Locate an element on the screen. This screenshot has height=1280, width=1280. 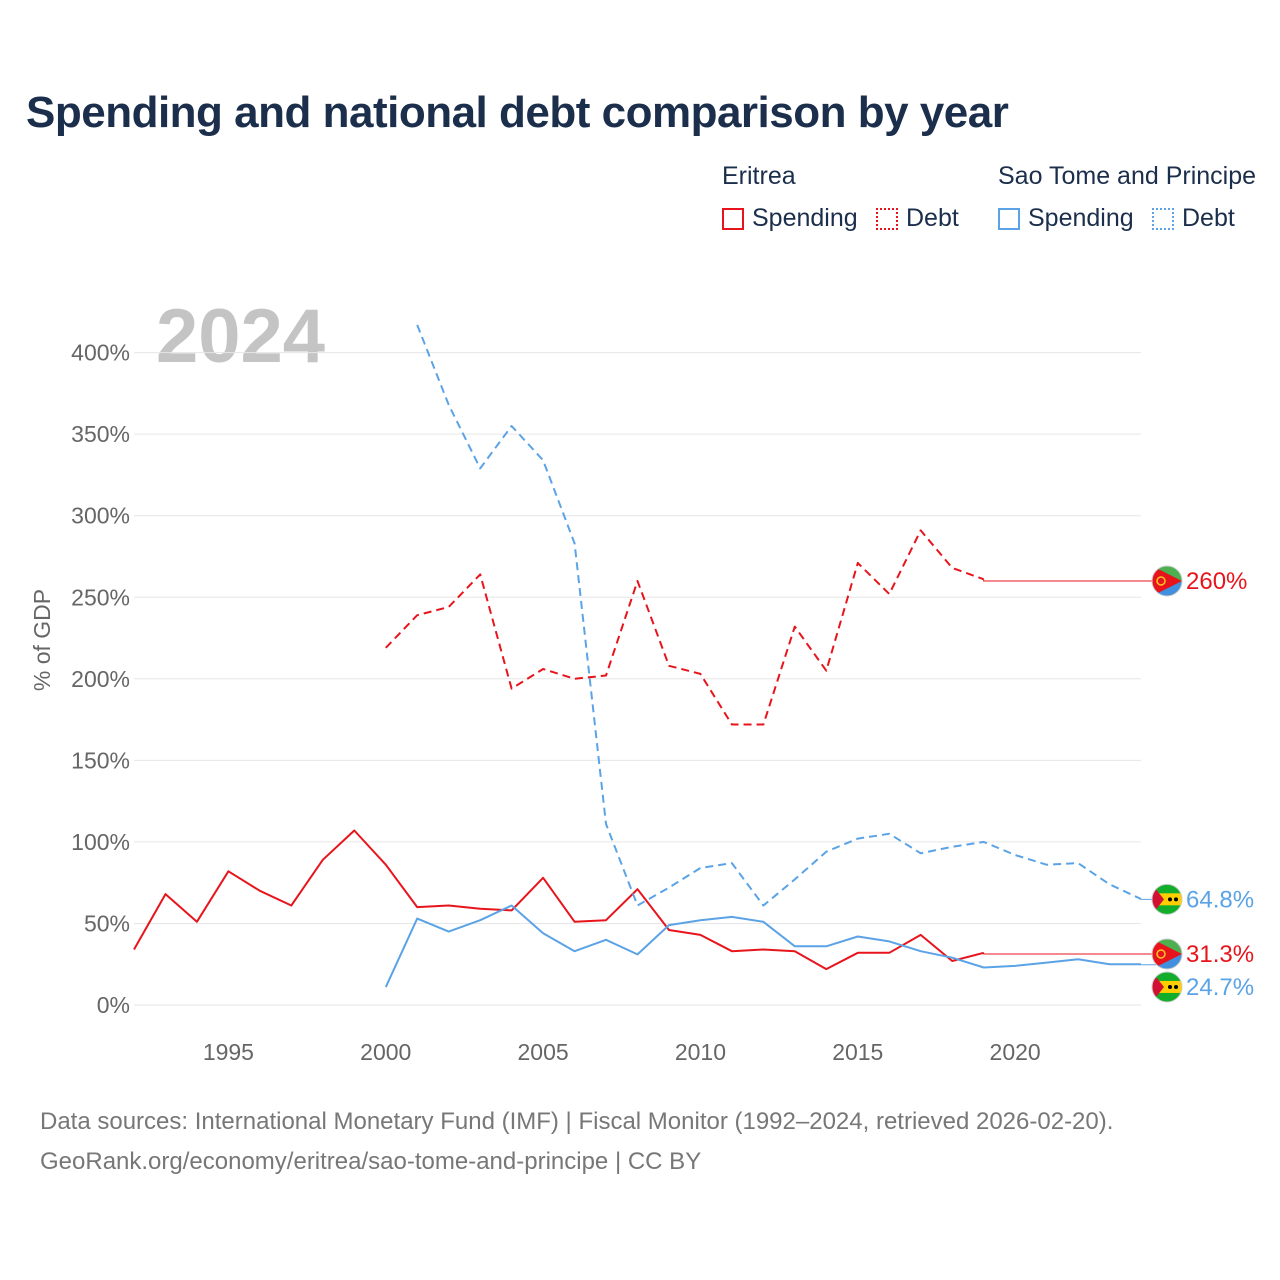
y-tick-label: 250% is located at coordinates (100, 597).